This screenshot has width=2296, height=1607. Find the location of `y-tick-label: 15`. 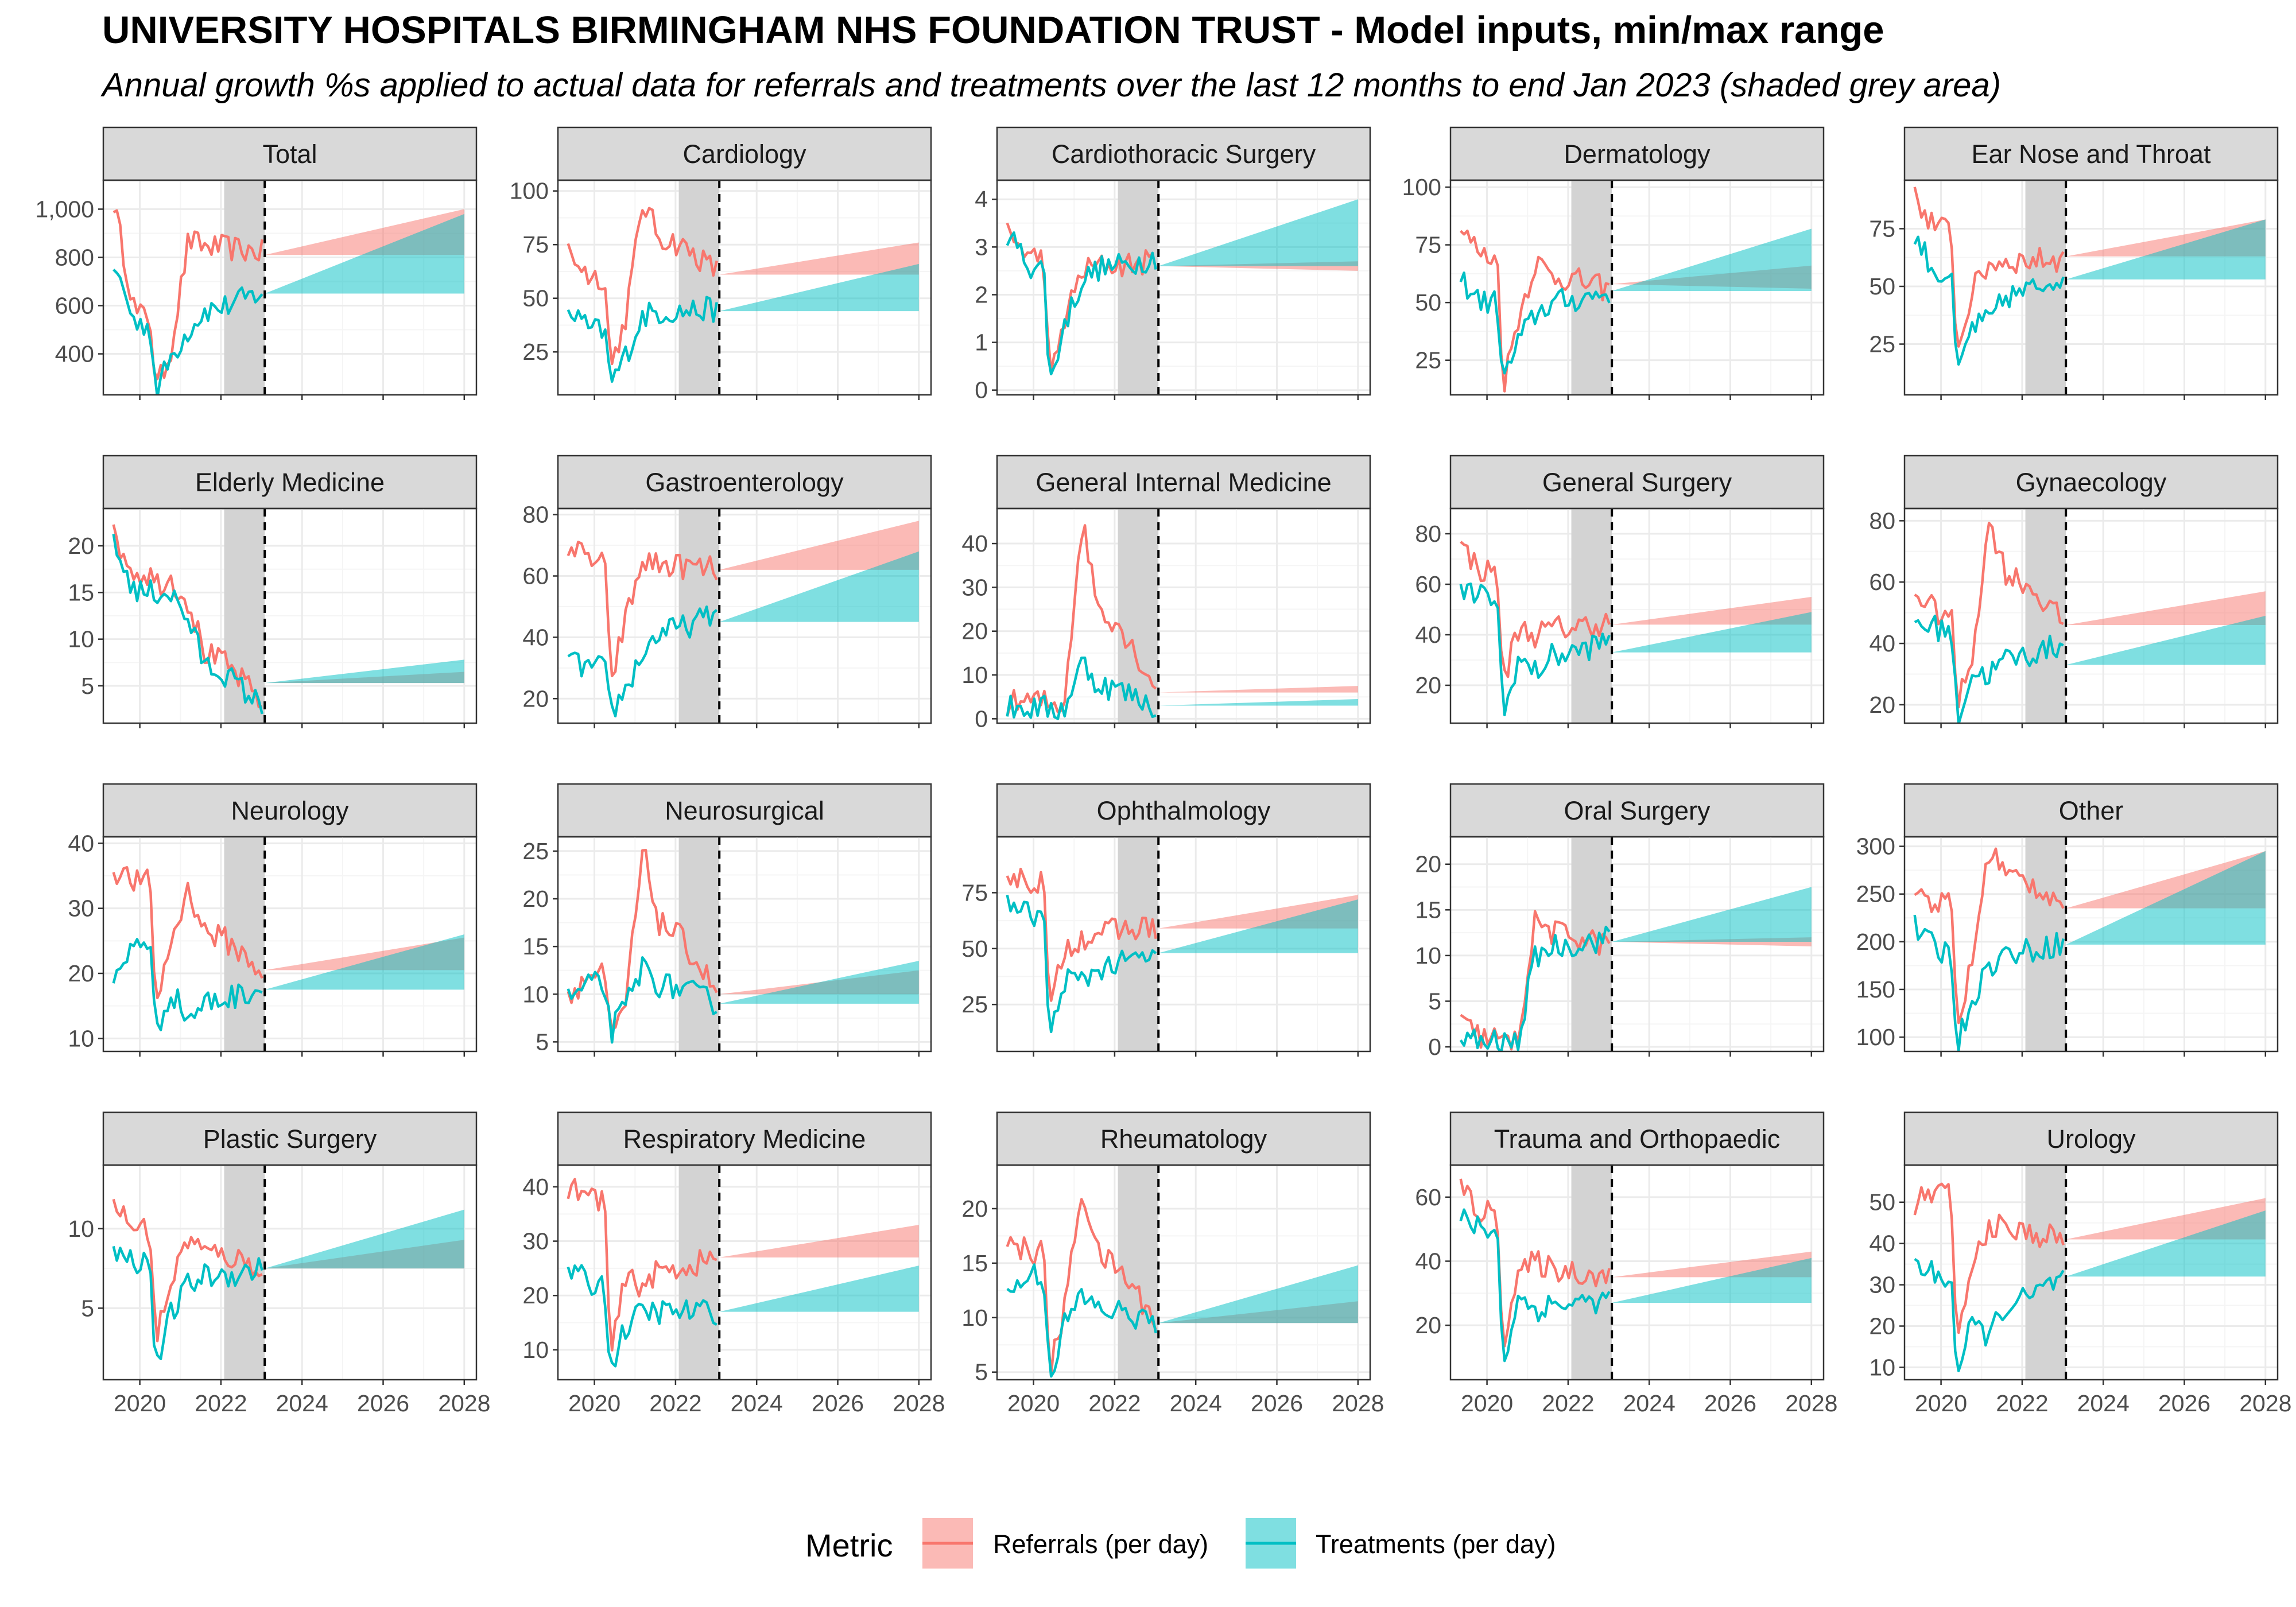

y-tick-label: 15 is located at coordinates (535, 946).